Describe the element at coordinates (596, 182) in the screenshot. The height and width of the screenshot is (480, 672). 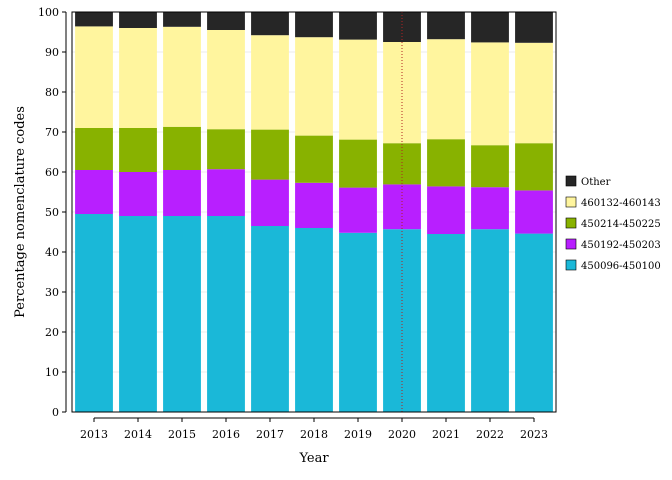
I see `legend-label: Other` at that location.